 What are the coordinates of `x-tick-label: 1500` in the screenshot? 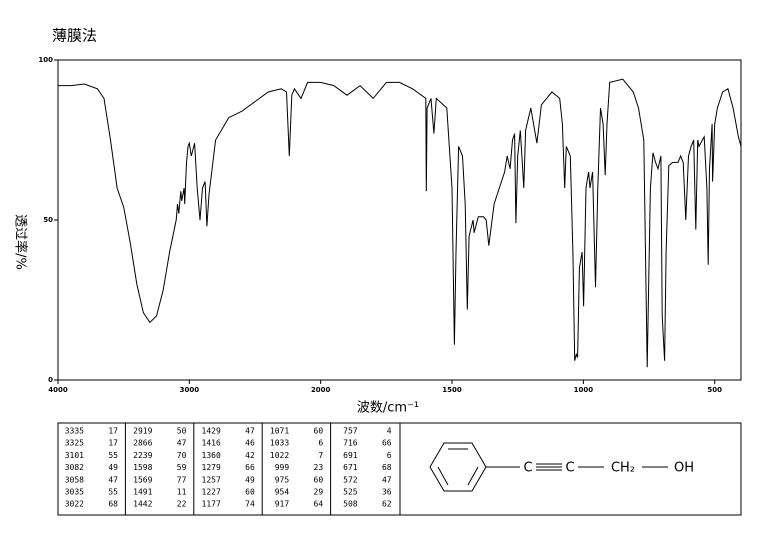 It's located at (452, 390).